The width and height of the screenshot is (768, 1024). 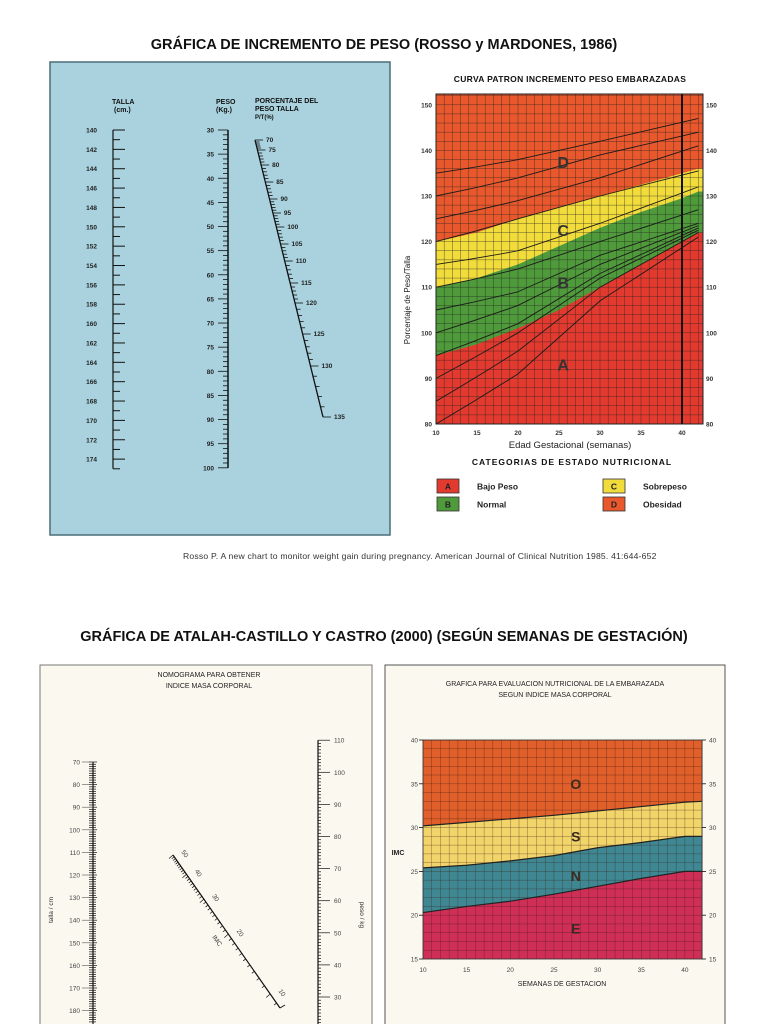 What do you see at coordinates (74, 898) in the screenshot?
I see `talla-tick-label: 130` at bounding box center [74, 898].